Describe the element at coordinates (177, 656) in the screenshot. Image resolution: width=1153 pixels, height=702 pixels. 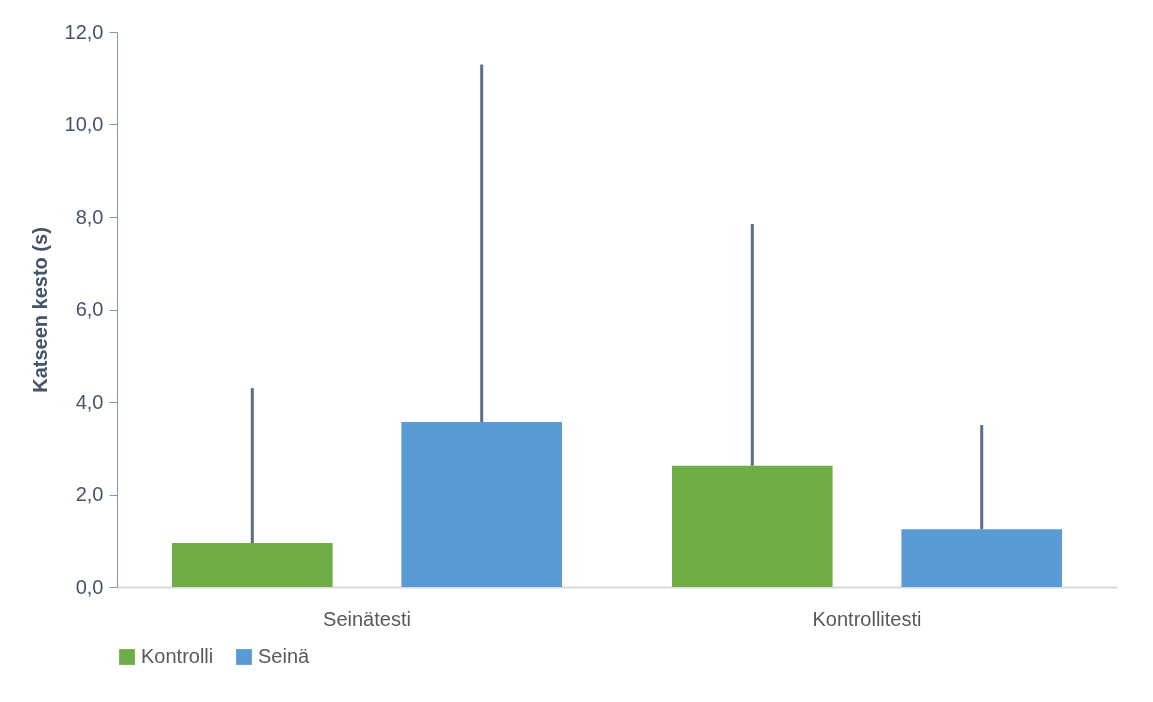
I see `legend-label: Kontrolli` at that location.